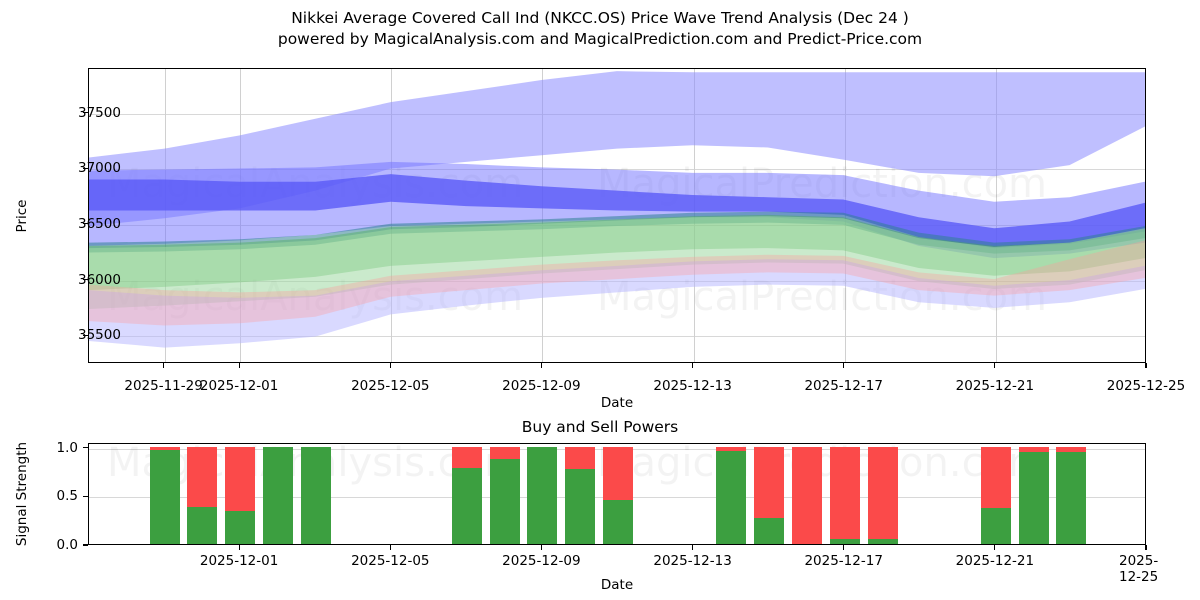  I want to click on y-tick-label: 0.0, so click(67, 545).